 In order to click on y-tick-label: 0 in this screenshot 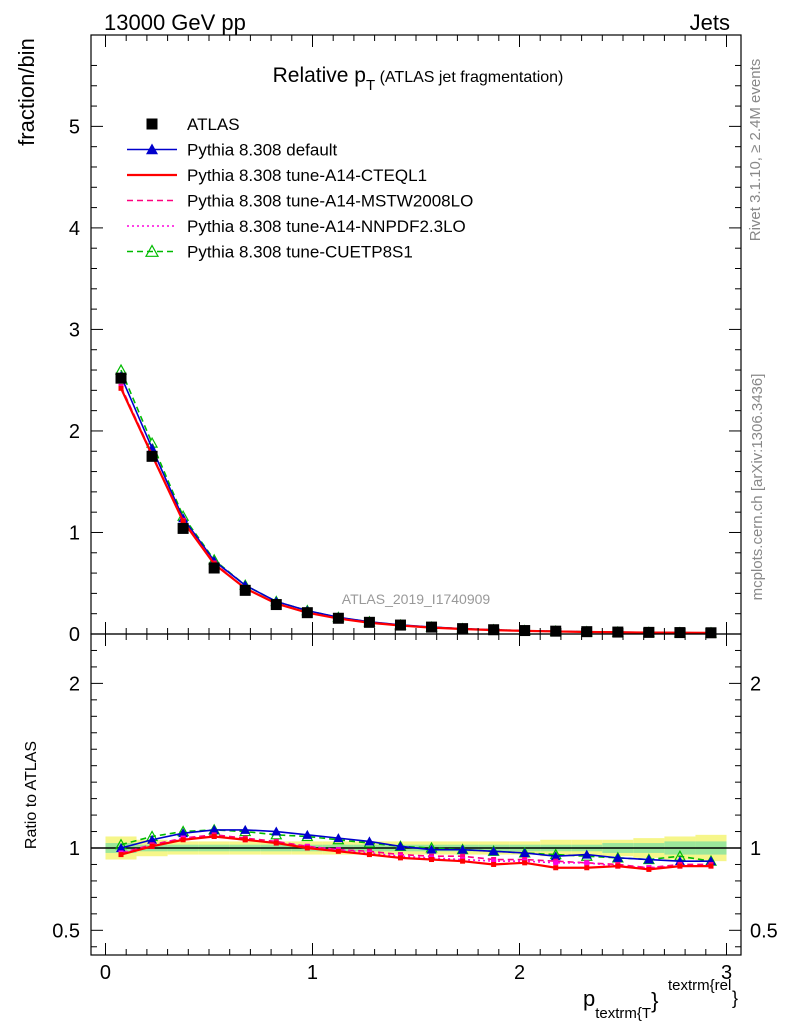, I will do `click(74, 635)`.